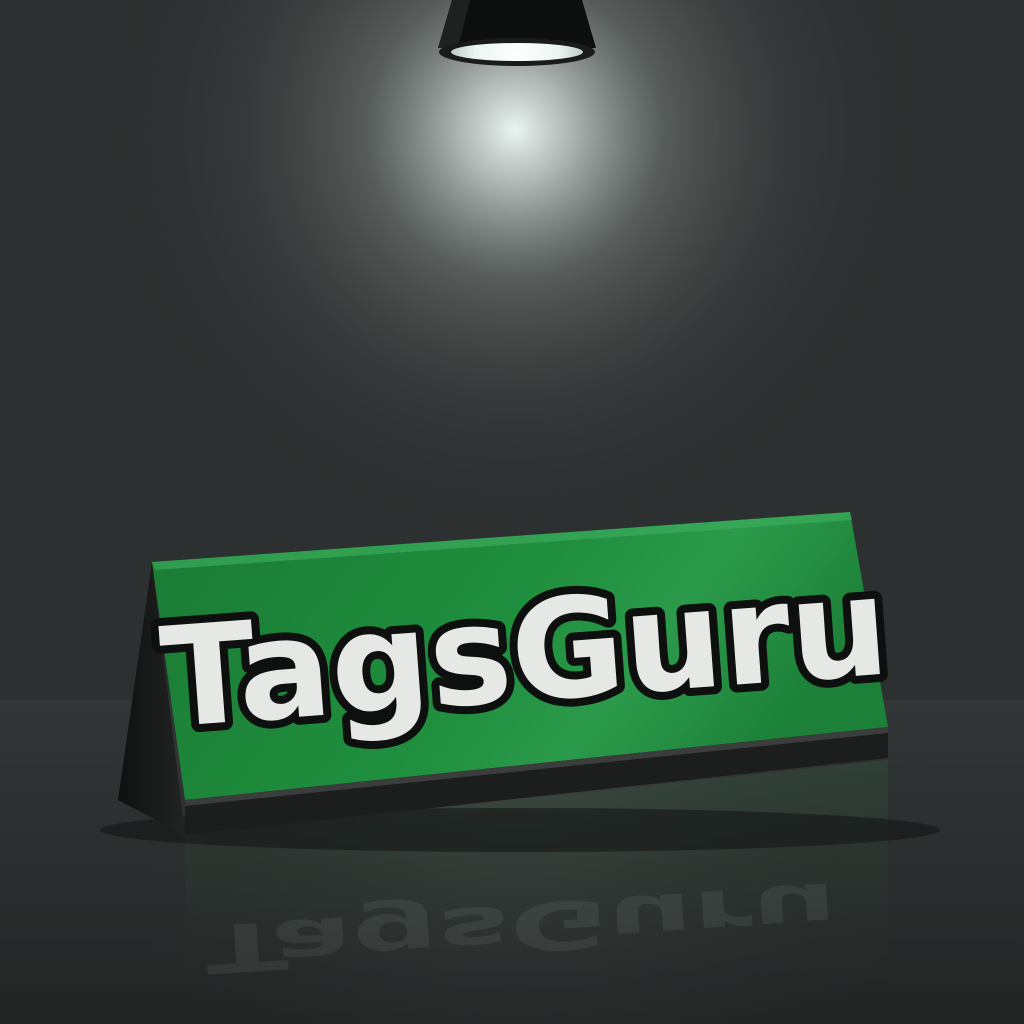  I want to click on sign-base, so click(536, 781).